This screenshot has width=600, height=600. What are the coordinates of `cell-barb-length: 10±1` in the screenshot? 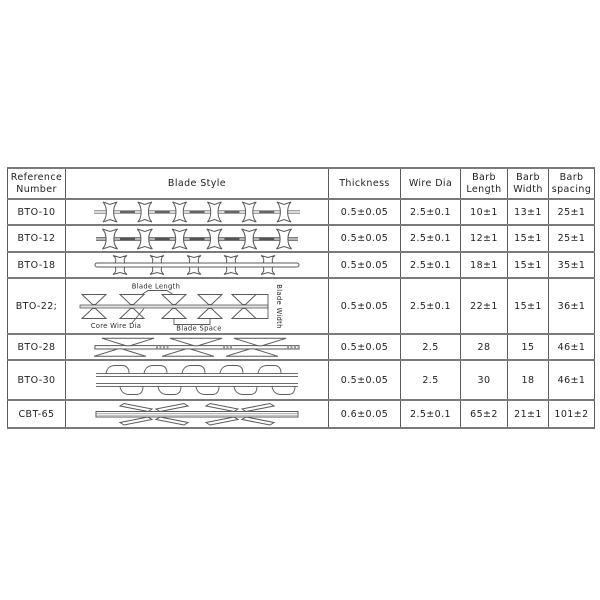 It's located at (484, 212).